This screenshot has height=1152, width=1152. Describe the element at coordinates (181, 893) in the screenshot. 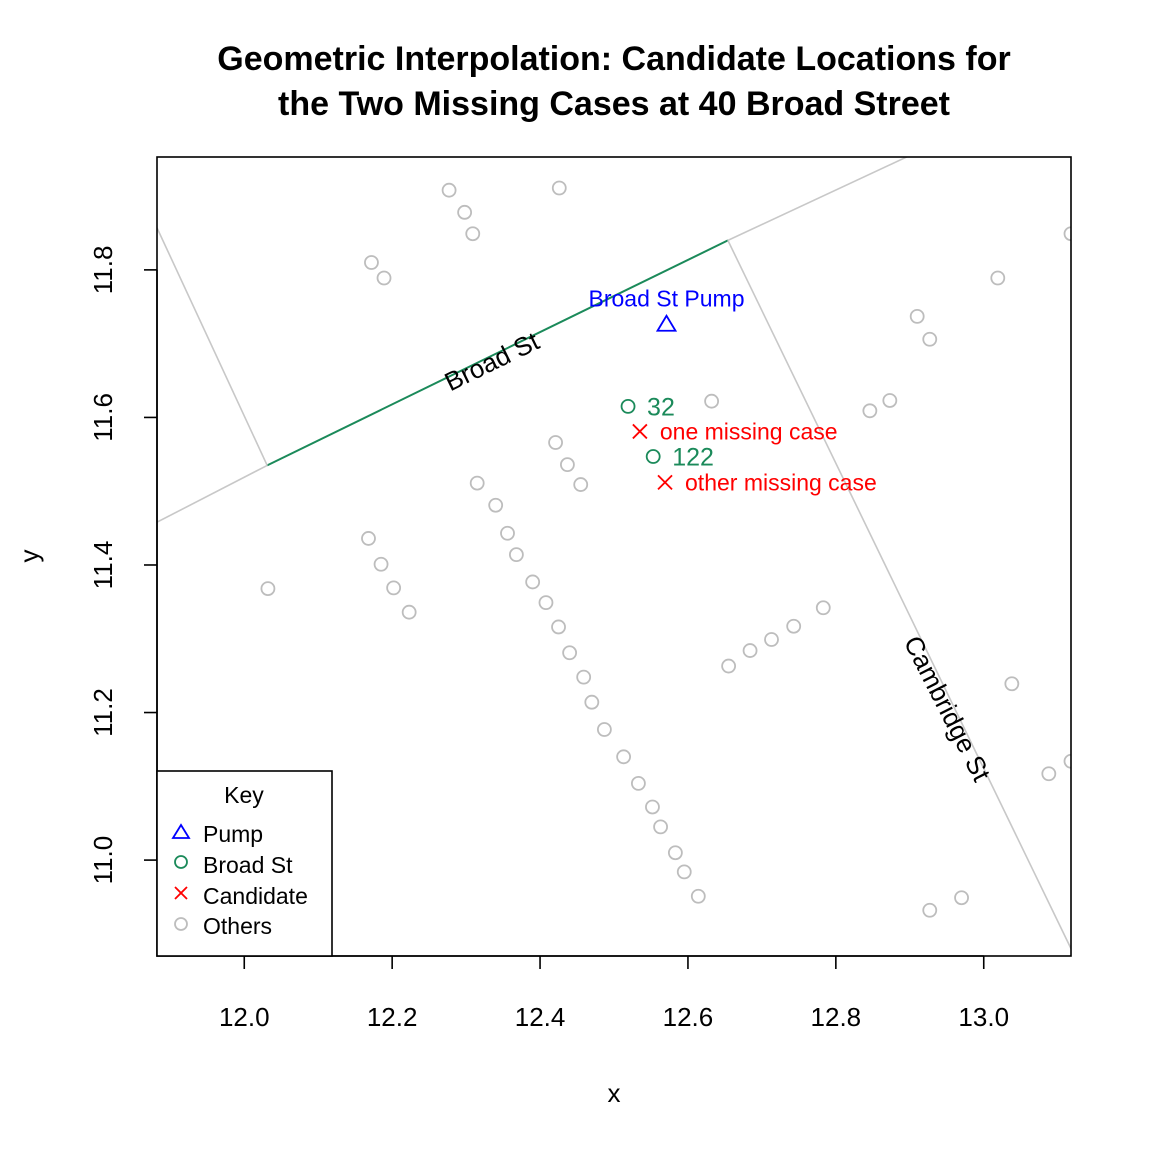

I see `legend-candidate-icon` at that location.